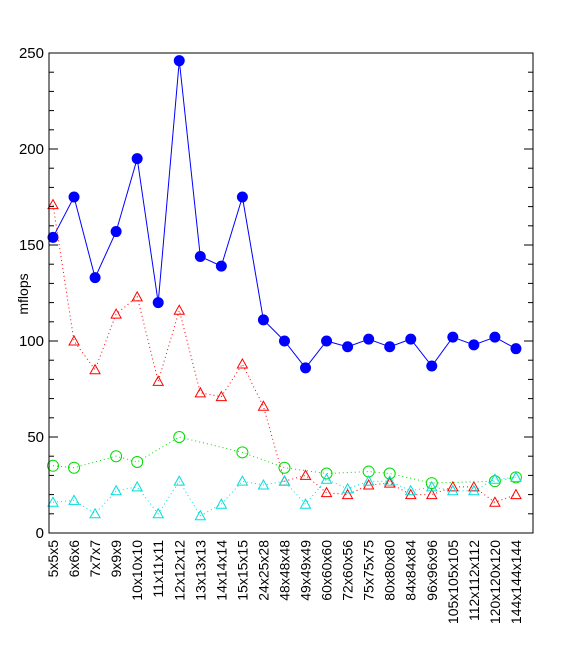  What do you see at coordinates (40, 533) in the screenshot?
I see `y-tick-label: 0` at bounding box center [40, 533].